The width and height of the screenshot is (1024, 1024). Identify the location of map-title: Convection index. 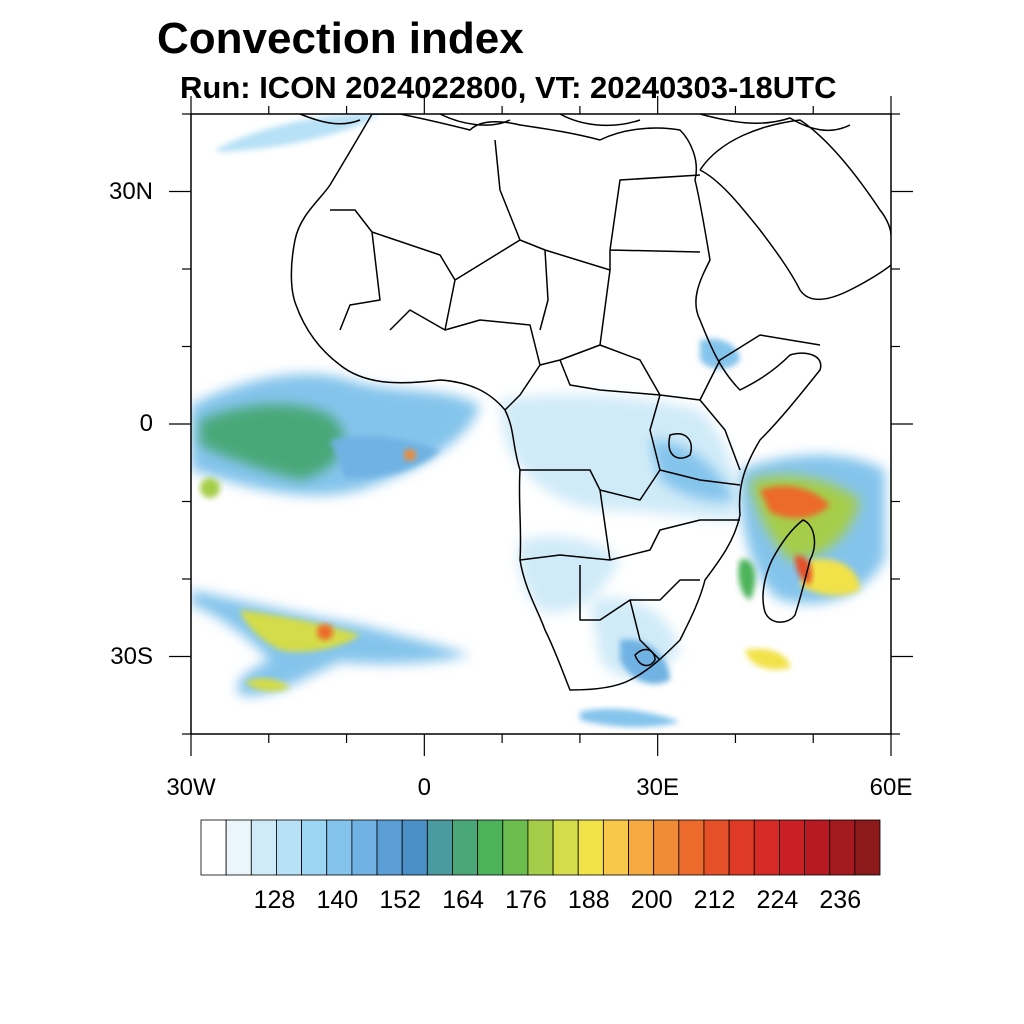
(340, 38).